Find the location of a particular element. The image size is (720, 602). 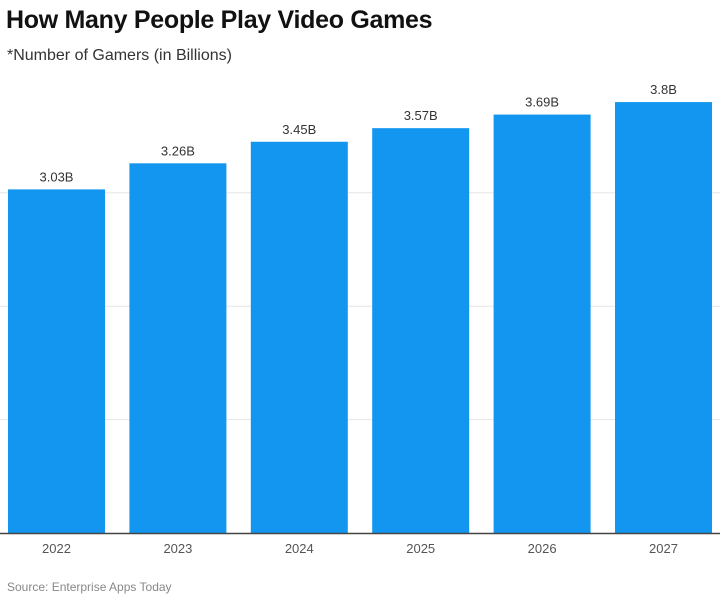

x-tick-label: 2023 is located at coordinates (177, 548).